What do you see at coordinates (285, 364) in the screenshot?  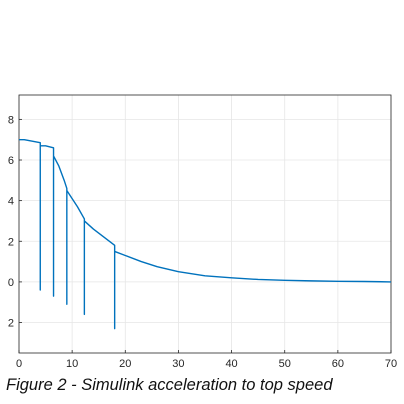 I see `x-tick-label: 50` at bounding box center [285, 364].